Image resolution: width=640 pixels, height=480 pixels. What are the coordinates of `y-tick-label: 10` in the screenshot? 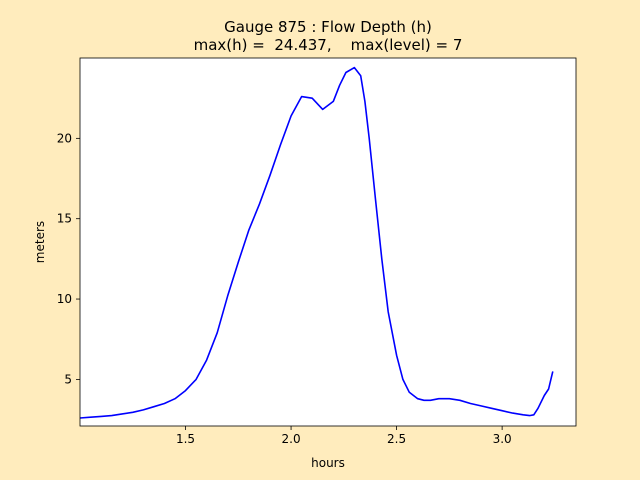 It's located at (64, 299).